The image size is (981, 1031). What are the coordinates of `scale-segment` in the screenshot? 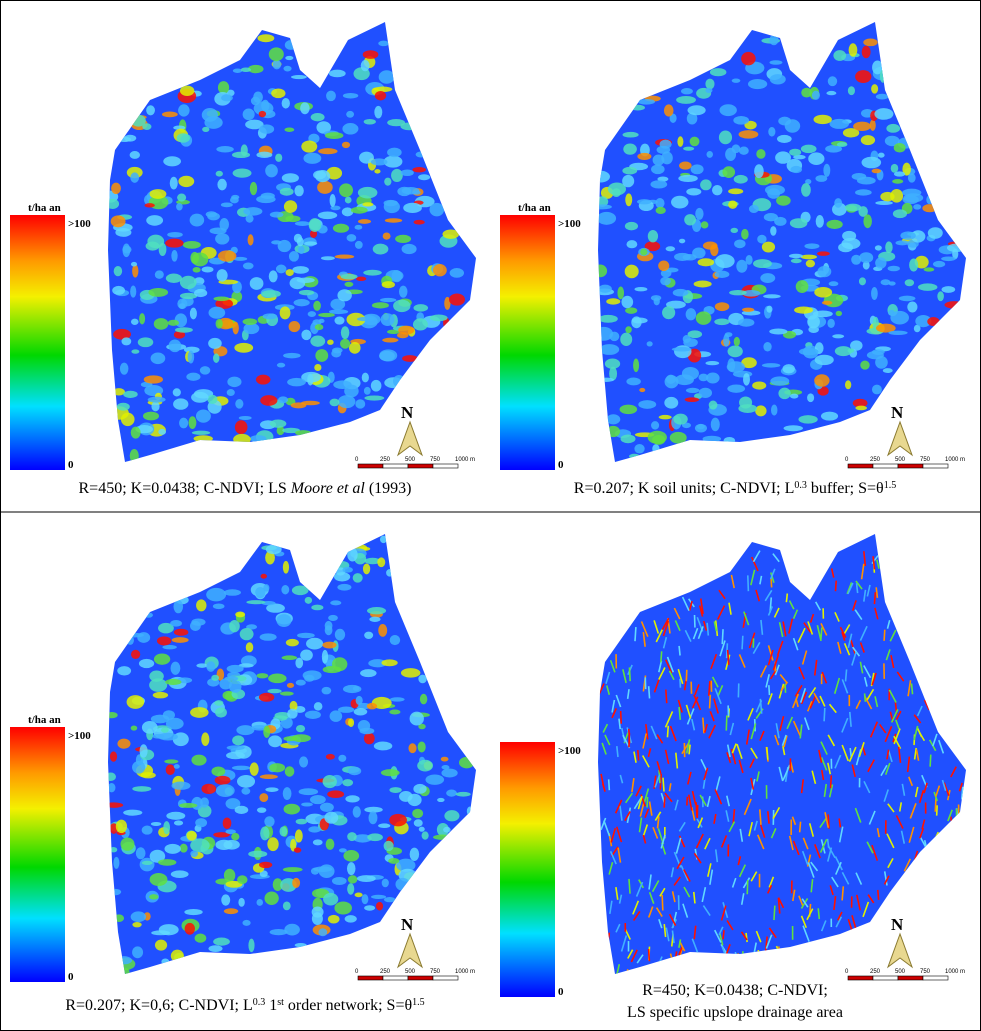 It's located at (910, 978).